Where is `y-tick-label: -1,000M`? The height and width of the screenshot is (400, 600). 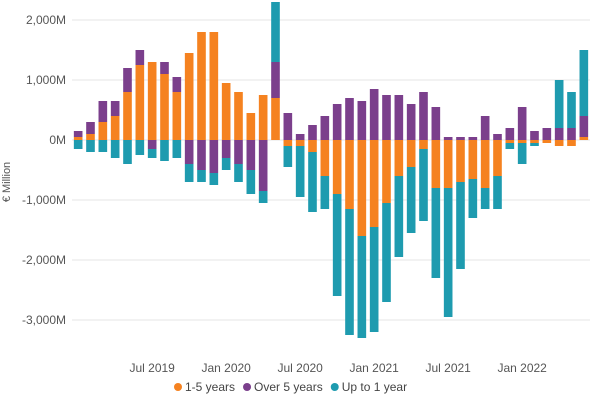
y-tick-label: -1,000M is located at coordinates (44, 200).